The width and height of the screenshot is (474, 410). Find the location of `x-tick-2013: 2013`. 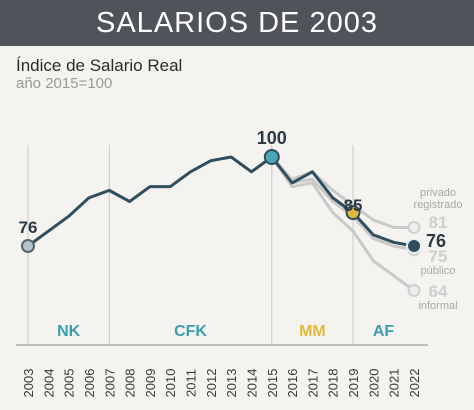

x-tick-2013: 2013 is located at coordinates (231, 383).